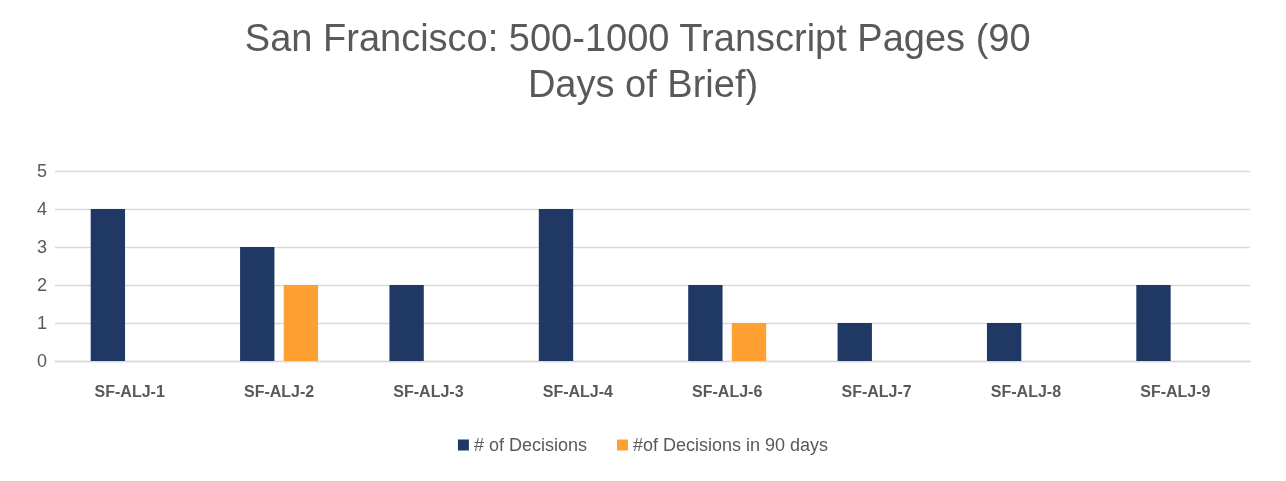  What do you see at coordinates (643, 61) in the screenshot?
I see `chart-title: San Francisco: 500-1000 Transcript Pages (90 Days of Brief)` at bounding box center [643, 61].